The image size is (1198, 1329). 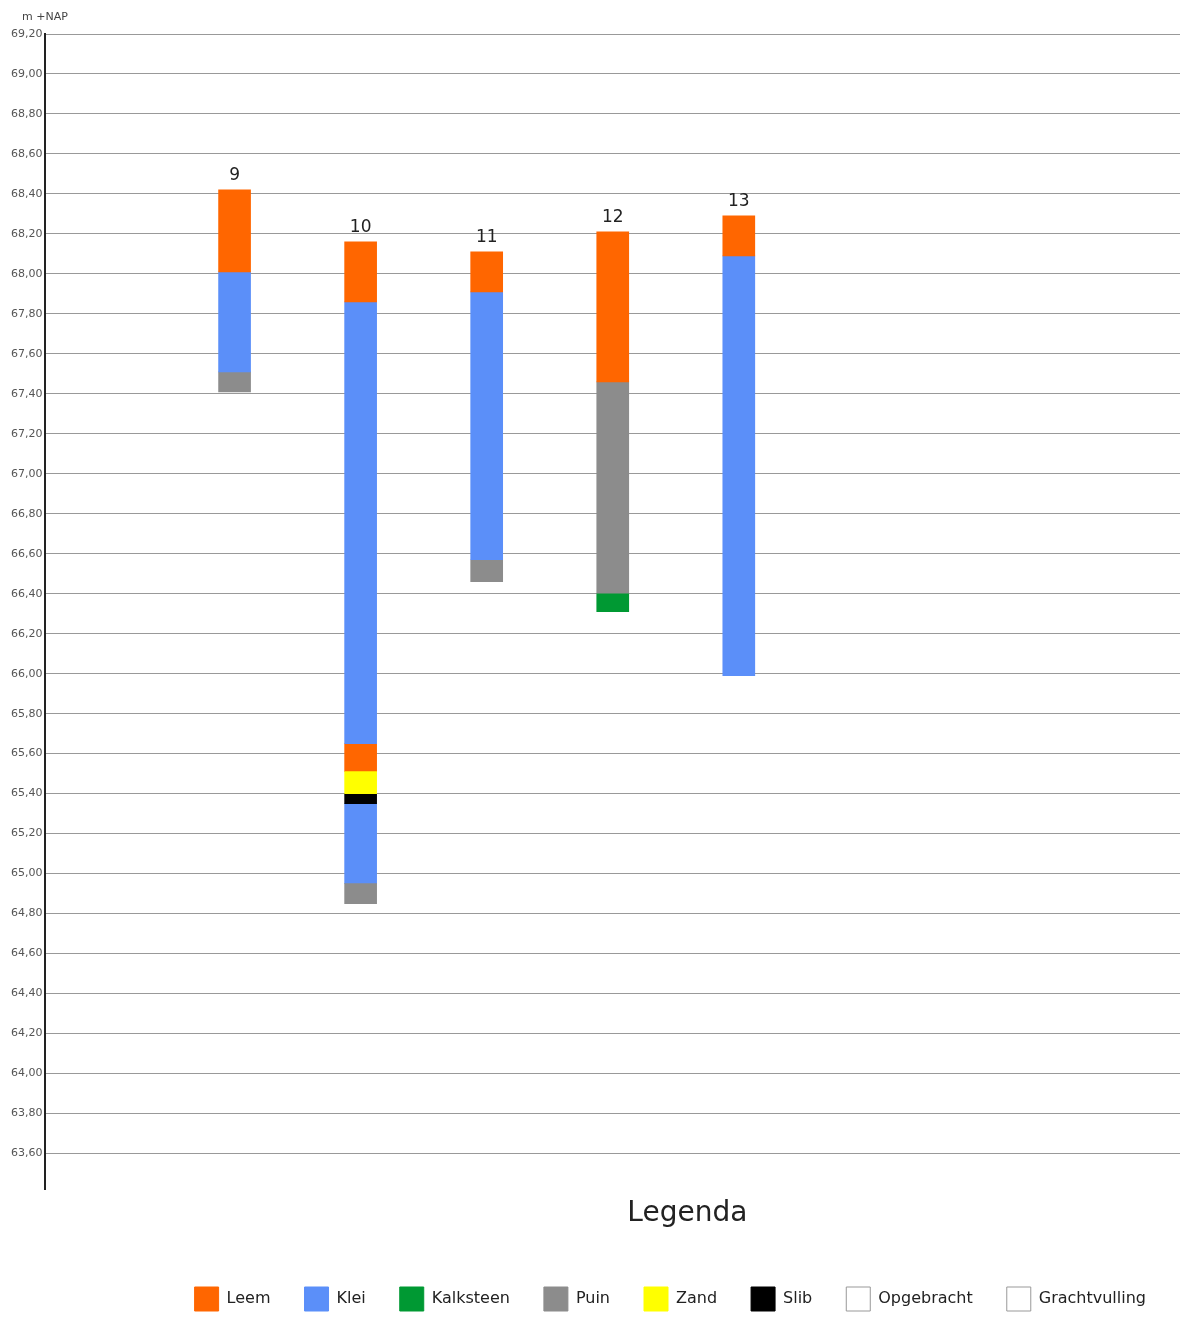 What do you see at coordinates (798, 1298) in the screenshot?
I see `legend-label: Slib` at bounding box center [798, 1298].